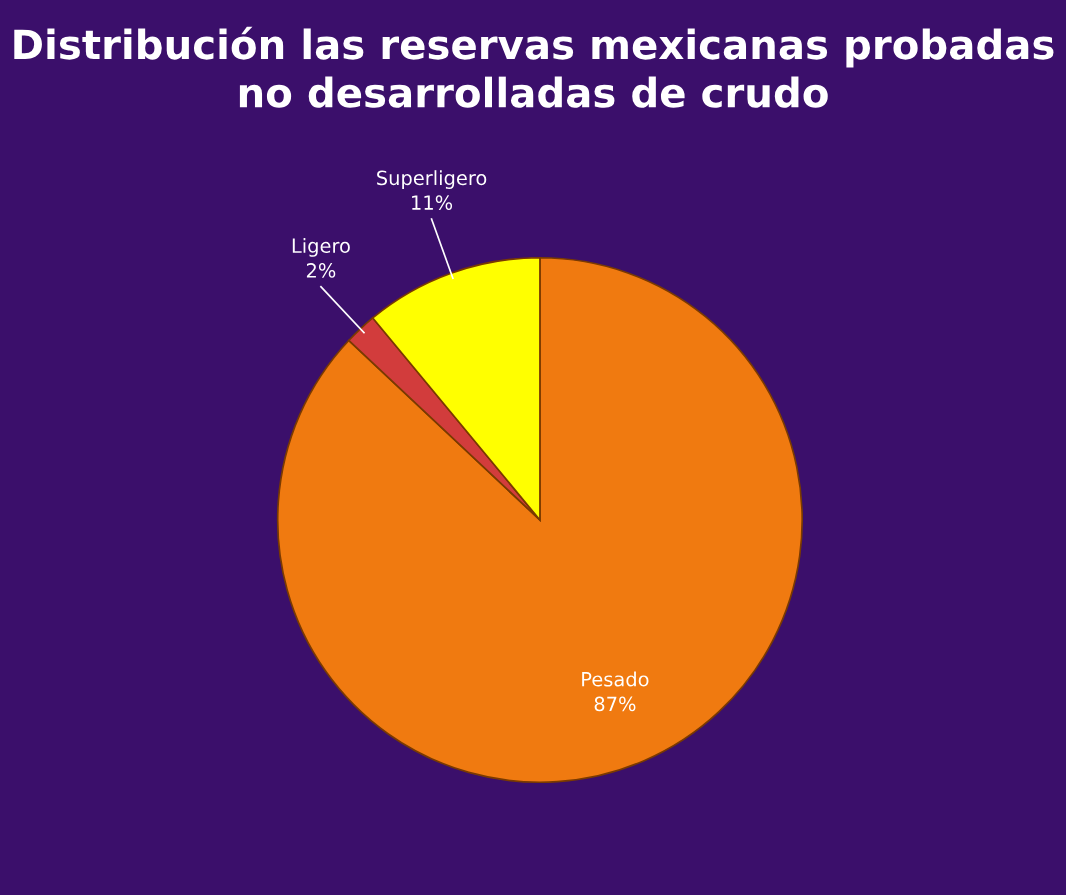  What do you see at coordinates (321, 270) in the screenshot?
I see `data-label: 2%` at bounding box center [321, 270].